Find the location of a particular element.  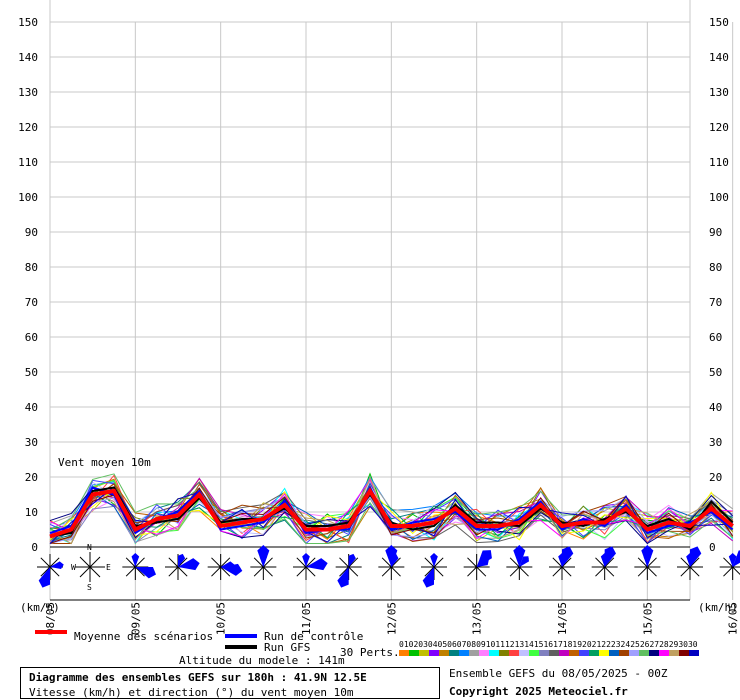

y-tick-label-right: 100 is located at coordinates (719, 197).